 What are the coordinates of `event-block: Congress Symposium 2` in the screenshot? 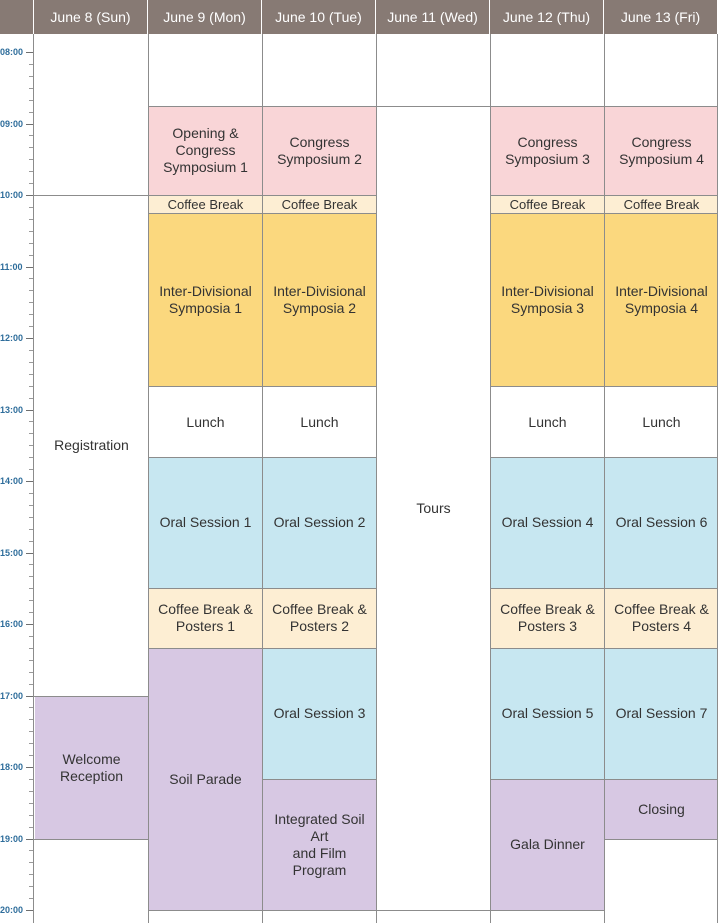 It's located at (319, 150).